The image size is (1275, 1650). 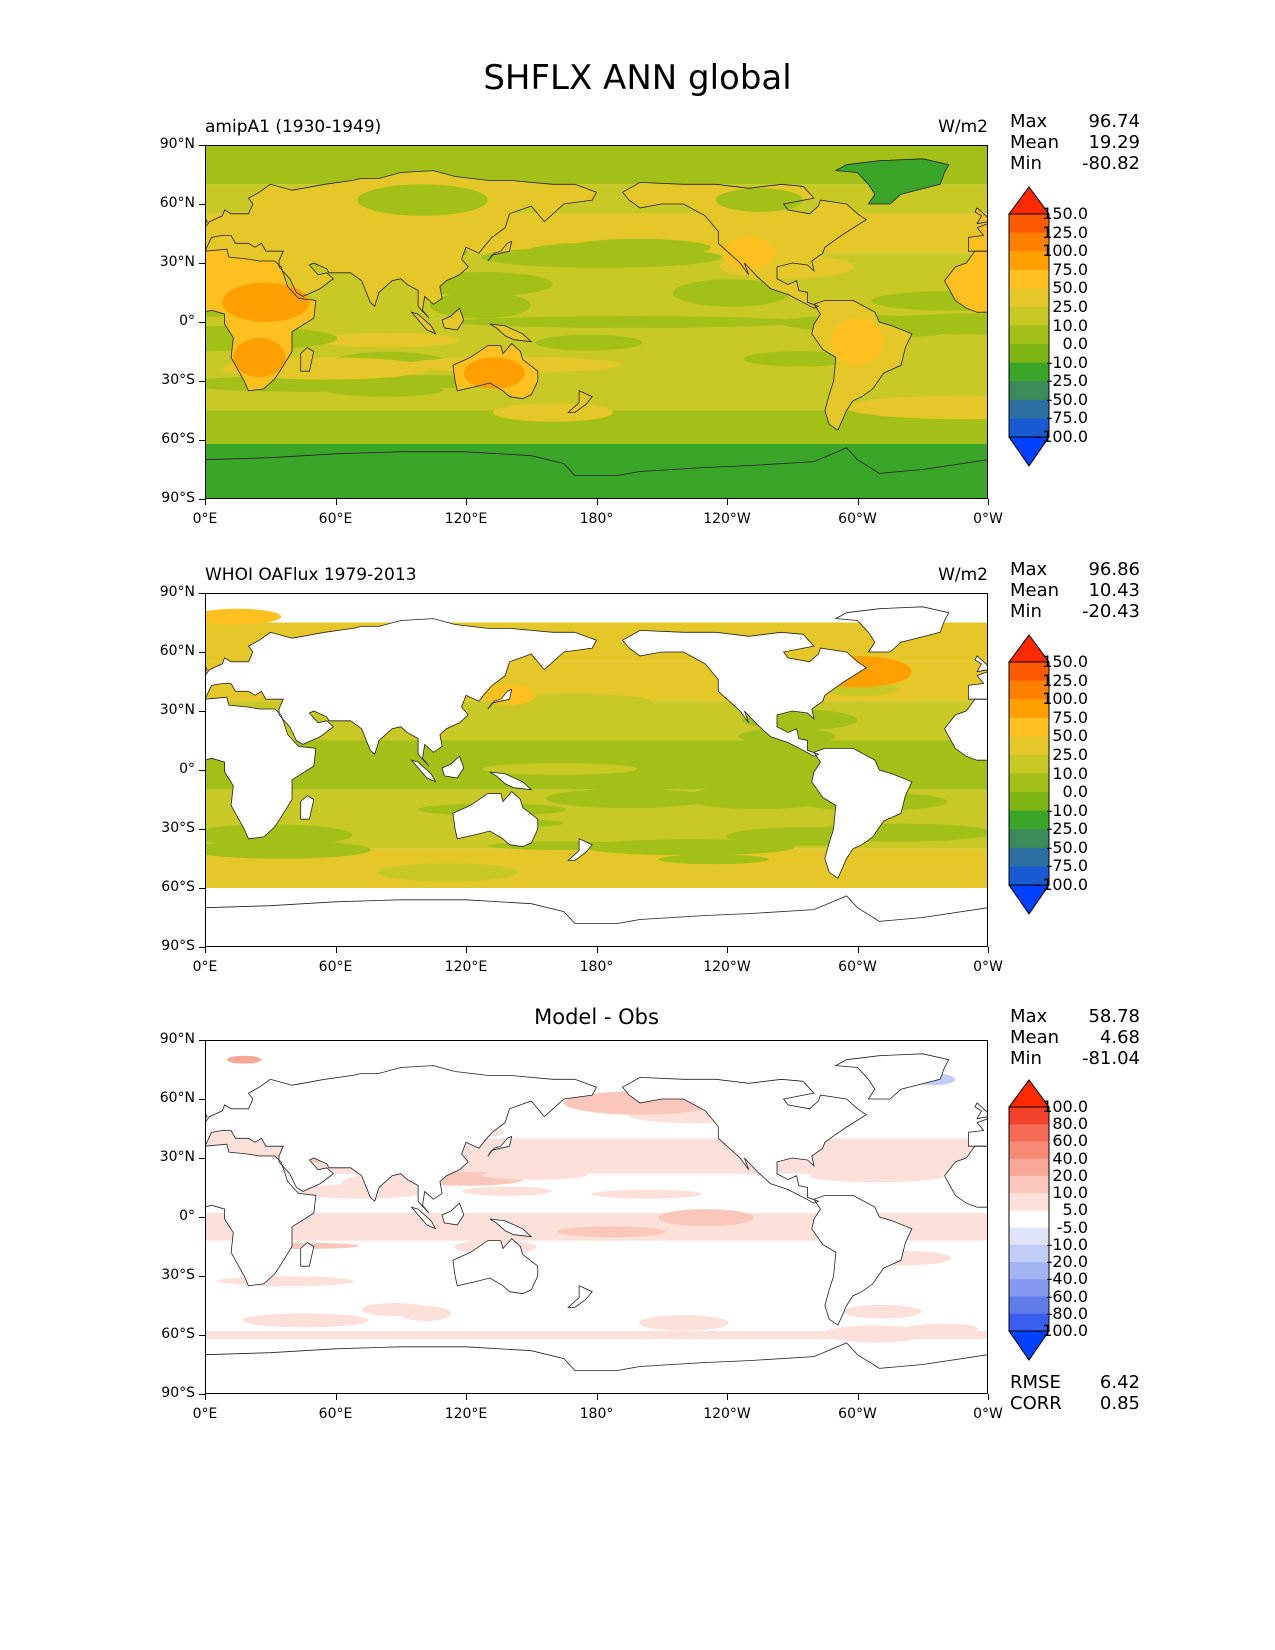 I want to click on panel-units-obs: W/m2, so click(x=963, y=575).